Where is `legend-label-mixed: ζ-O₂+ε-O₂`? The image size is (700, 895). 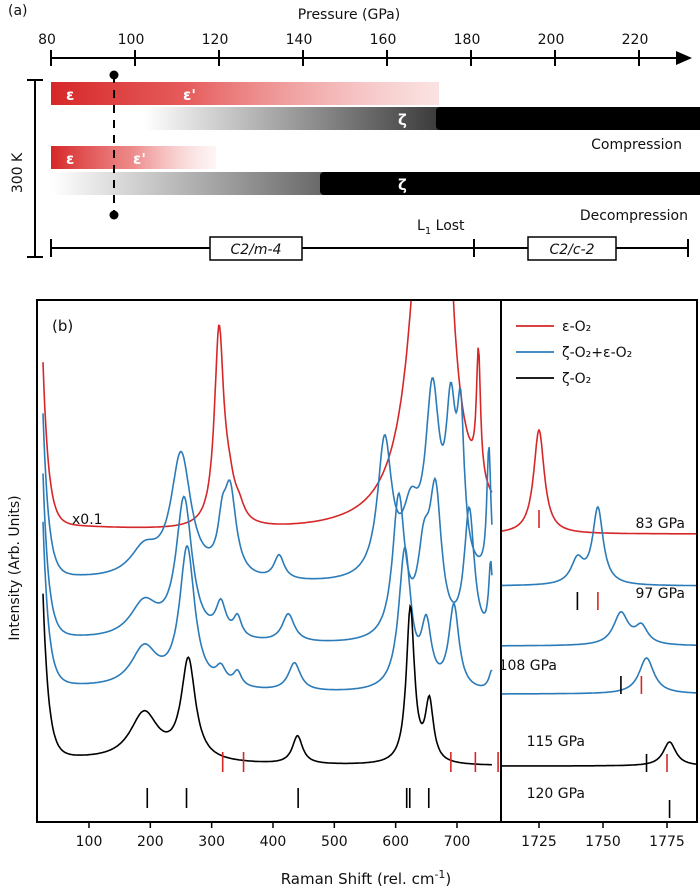 legend-label-mixed: ζ-O₂+ε-O₂ is located at coordinates (597, 353).